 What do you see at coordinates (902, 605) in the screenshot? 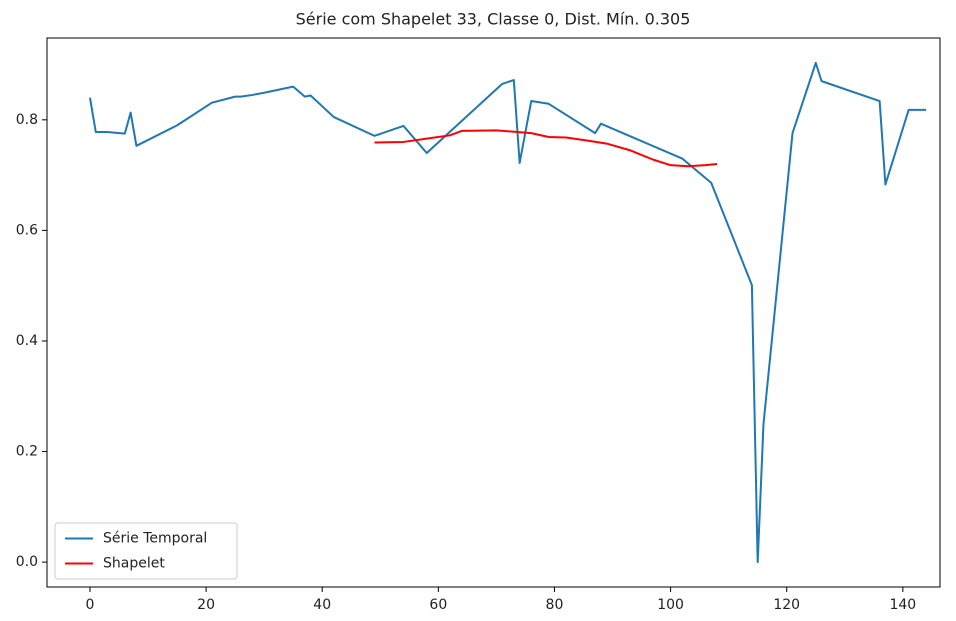
I see `x-tick-label: 140` at bounding box center [902, 605].